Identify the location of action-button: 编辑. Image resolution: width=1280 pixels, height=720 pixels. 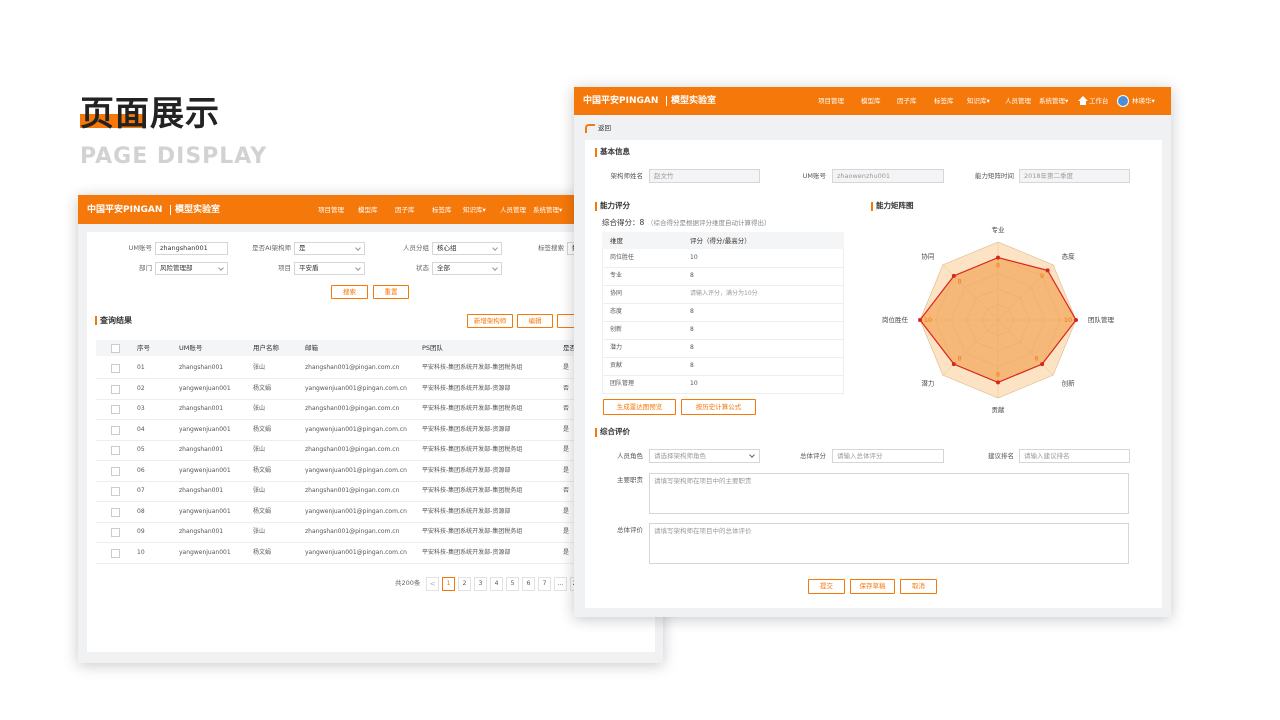
(535, 321).